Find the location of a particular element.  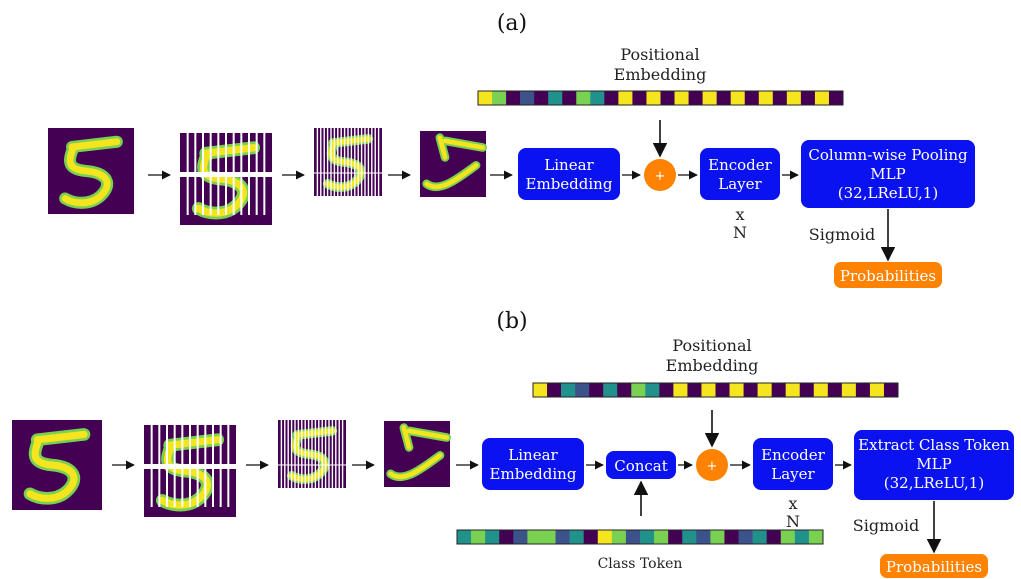

panel-a-encoder-layer-block is located at coordinates (740, 174).